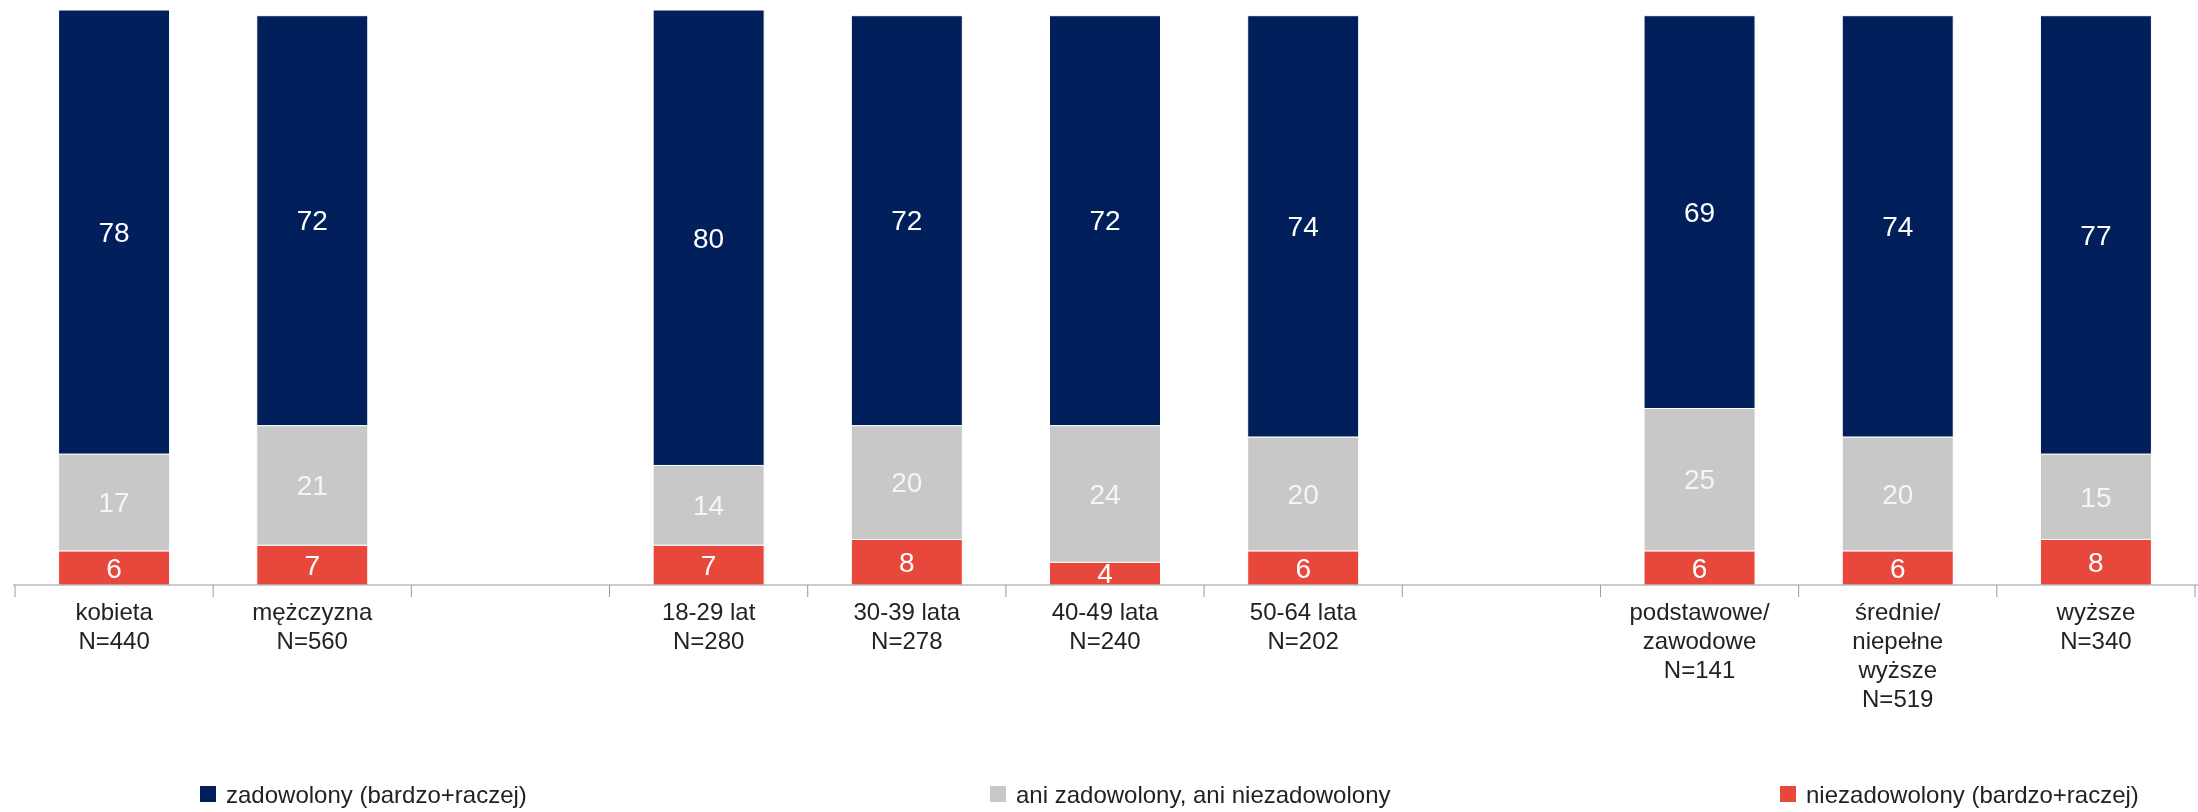 This screenshot has height=812, width=2198. What do you see at coordinates (1105, 574) in the screenshot?
I see `data-label: 4` at bounding box center [1105, 574].